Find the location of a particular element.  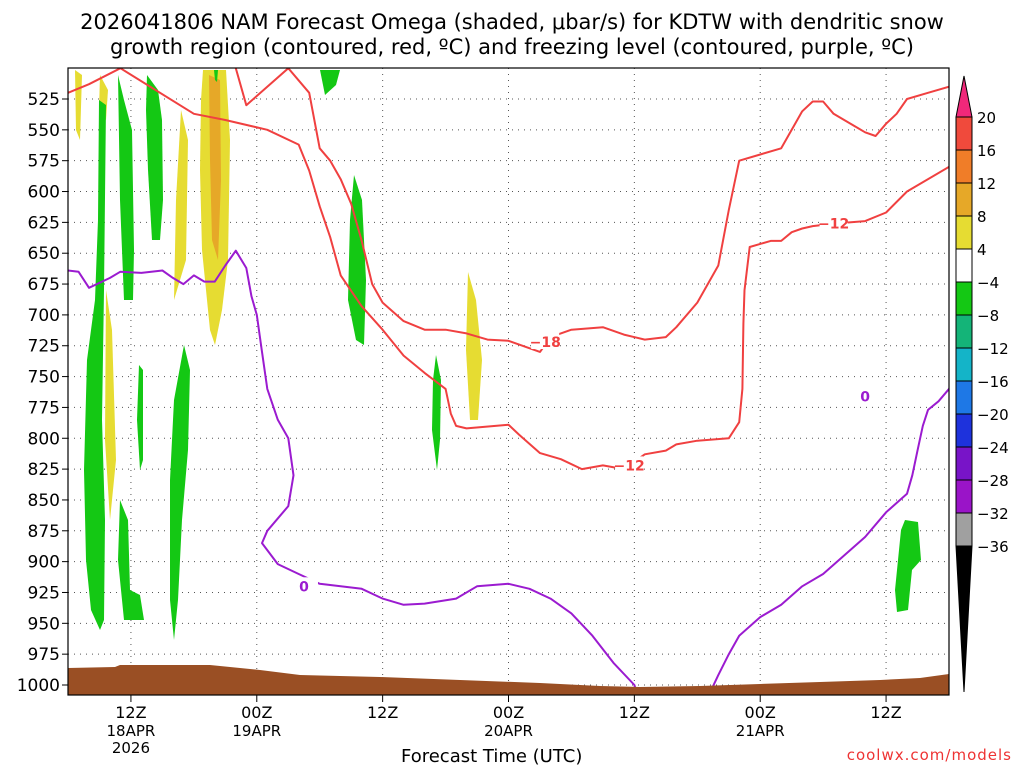

y-tick-label: 750 is located at coordinates (44, 378).